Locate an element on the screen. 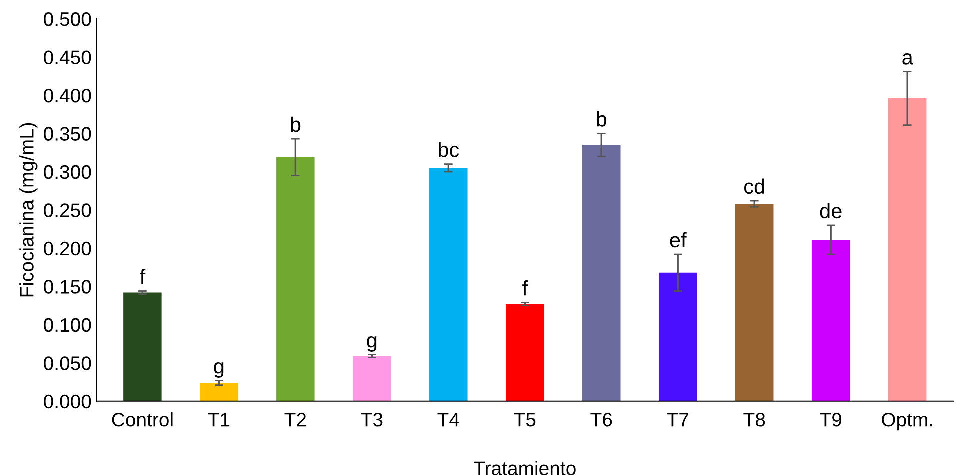  y-tick-label: 0.350 is located at coordinates (68, 134).